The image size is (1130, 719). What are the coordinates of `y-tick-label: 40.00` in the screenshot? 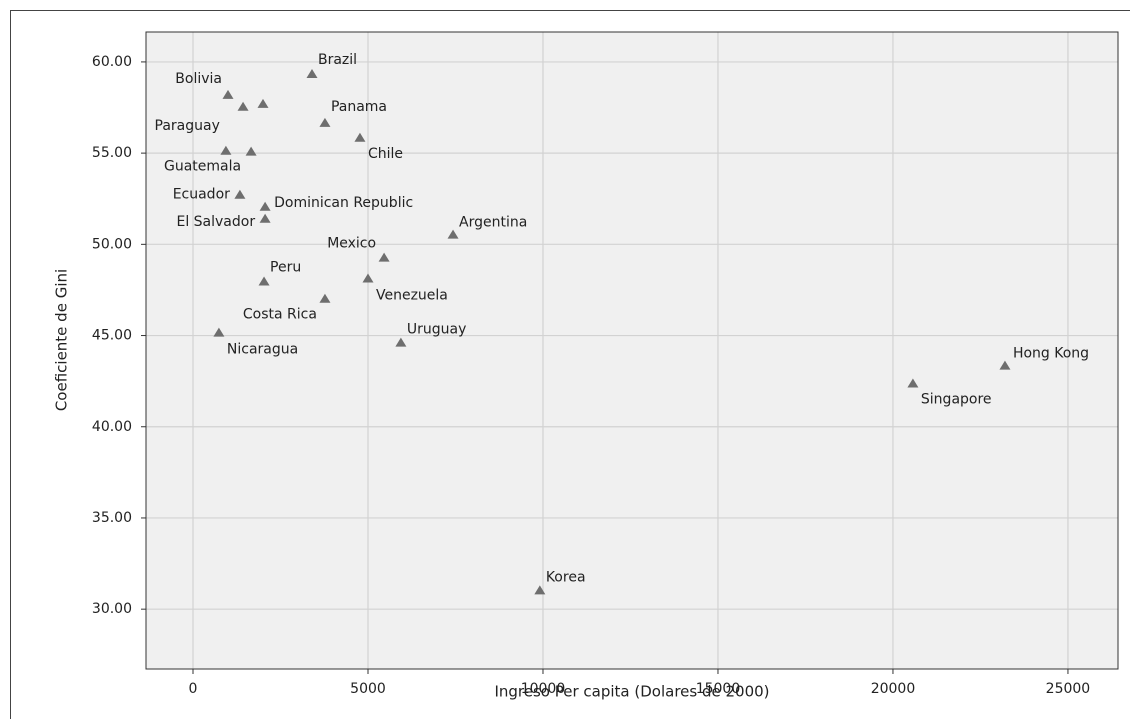 It's located at (112, 427).